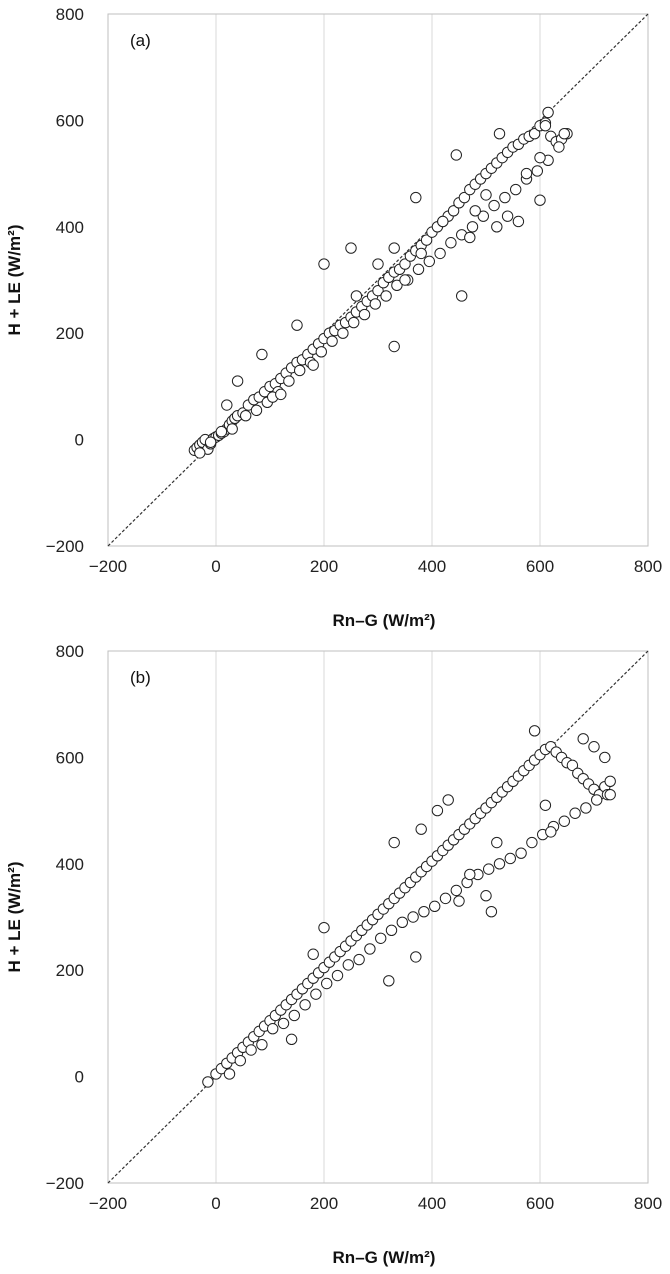 This screenshot has height=1274, width=670. I want to click on y-tick-label: 400, so click(70, 864).